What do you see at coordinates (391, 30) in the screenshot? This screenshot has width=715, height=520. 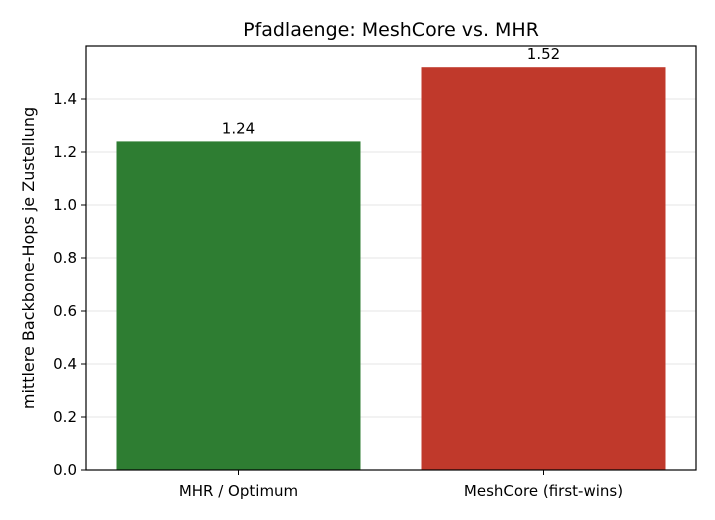 I see `chart-title: Pfadlaenge: MeshCore vs. MHR` at bounding box center [391, 30].